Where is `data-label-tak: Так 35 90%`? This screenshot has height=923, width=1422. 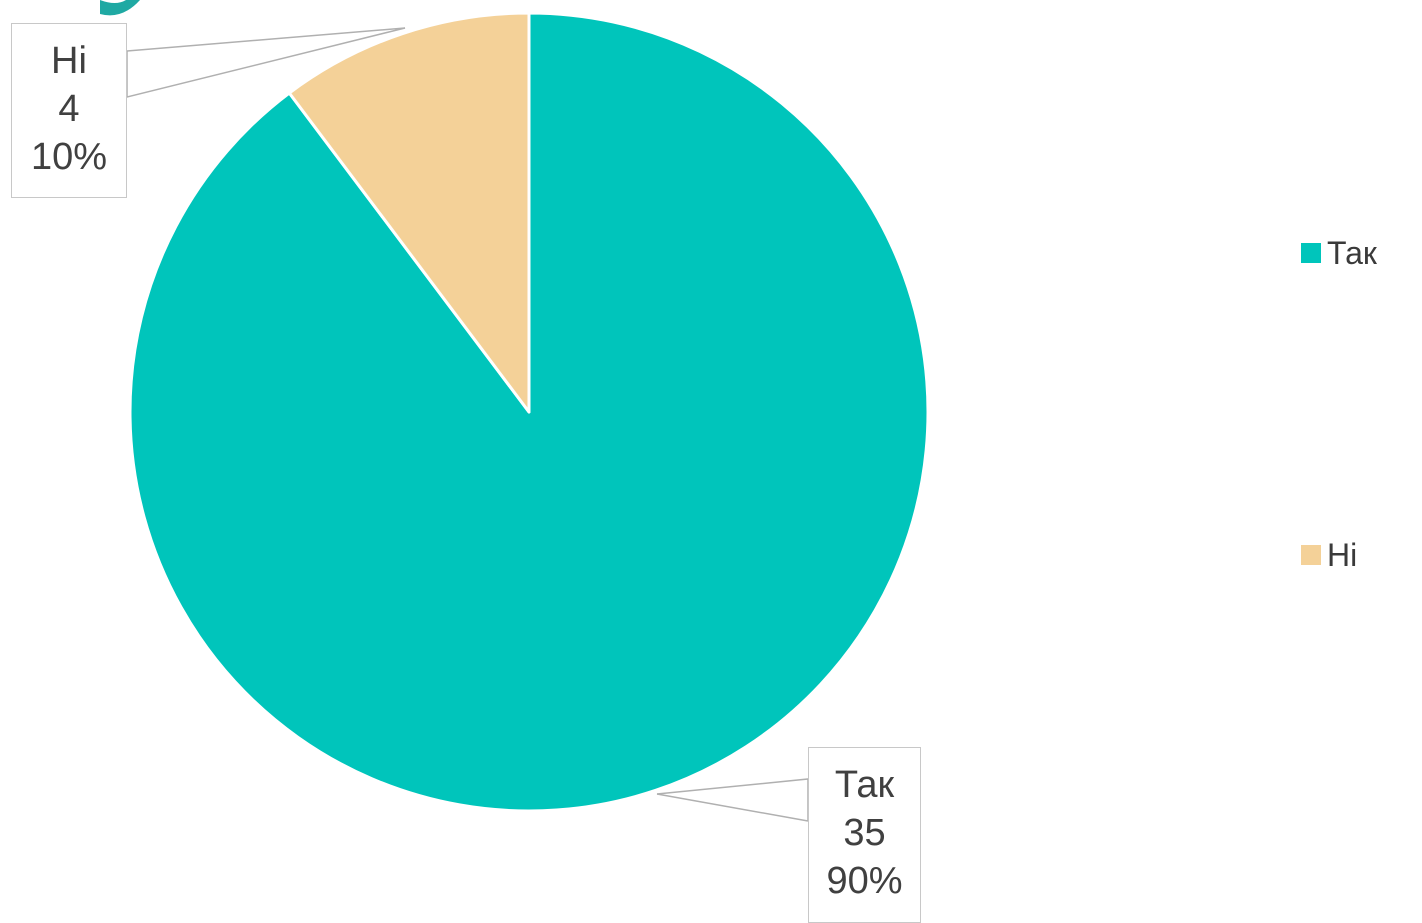 data-label-tak: Так 35 90% is located at coordinates (864, 835).